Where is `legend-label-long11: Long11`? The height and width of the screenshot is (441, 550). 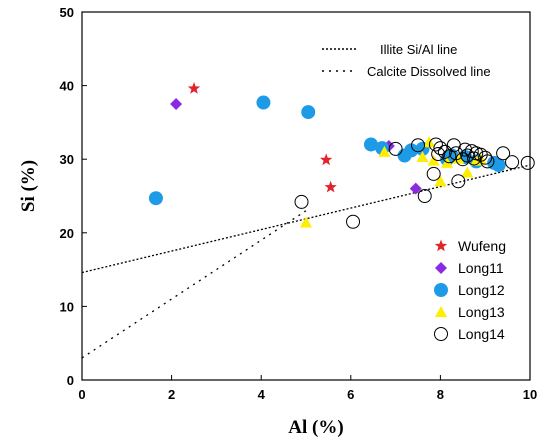
legend-label-long11: Long11 is located at coordinates (481, 268).